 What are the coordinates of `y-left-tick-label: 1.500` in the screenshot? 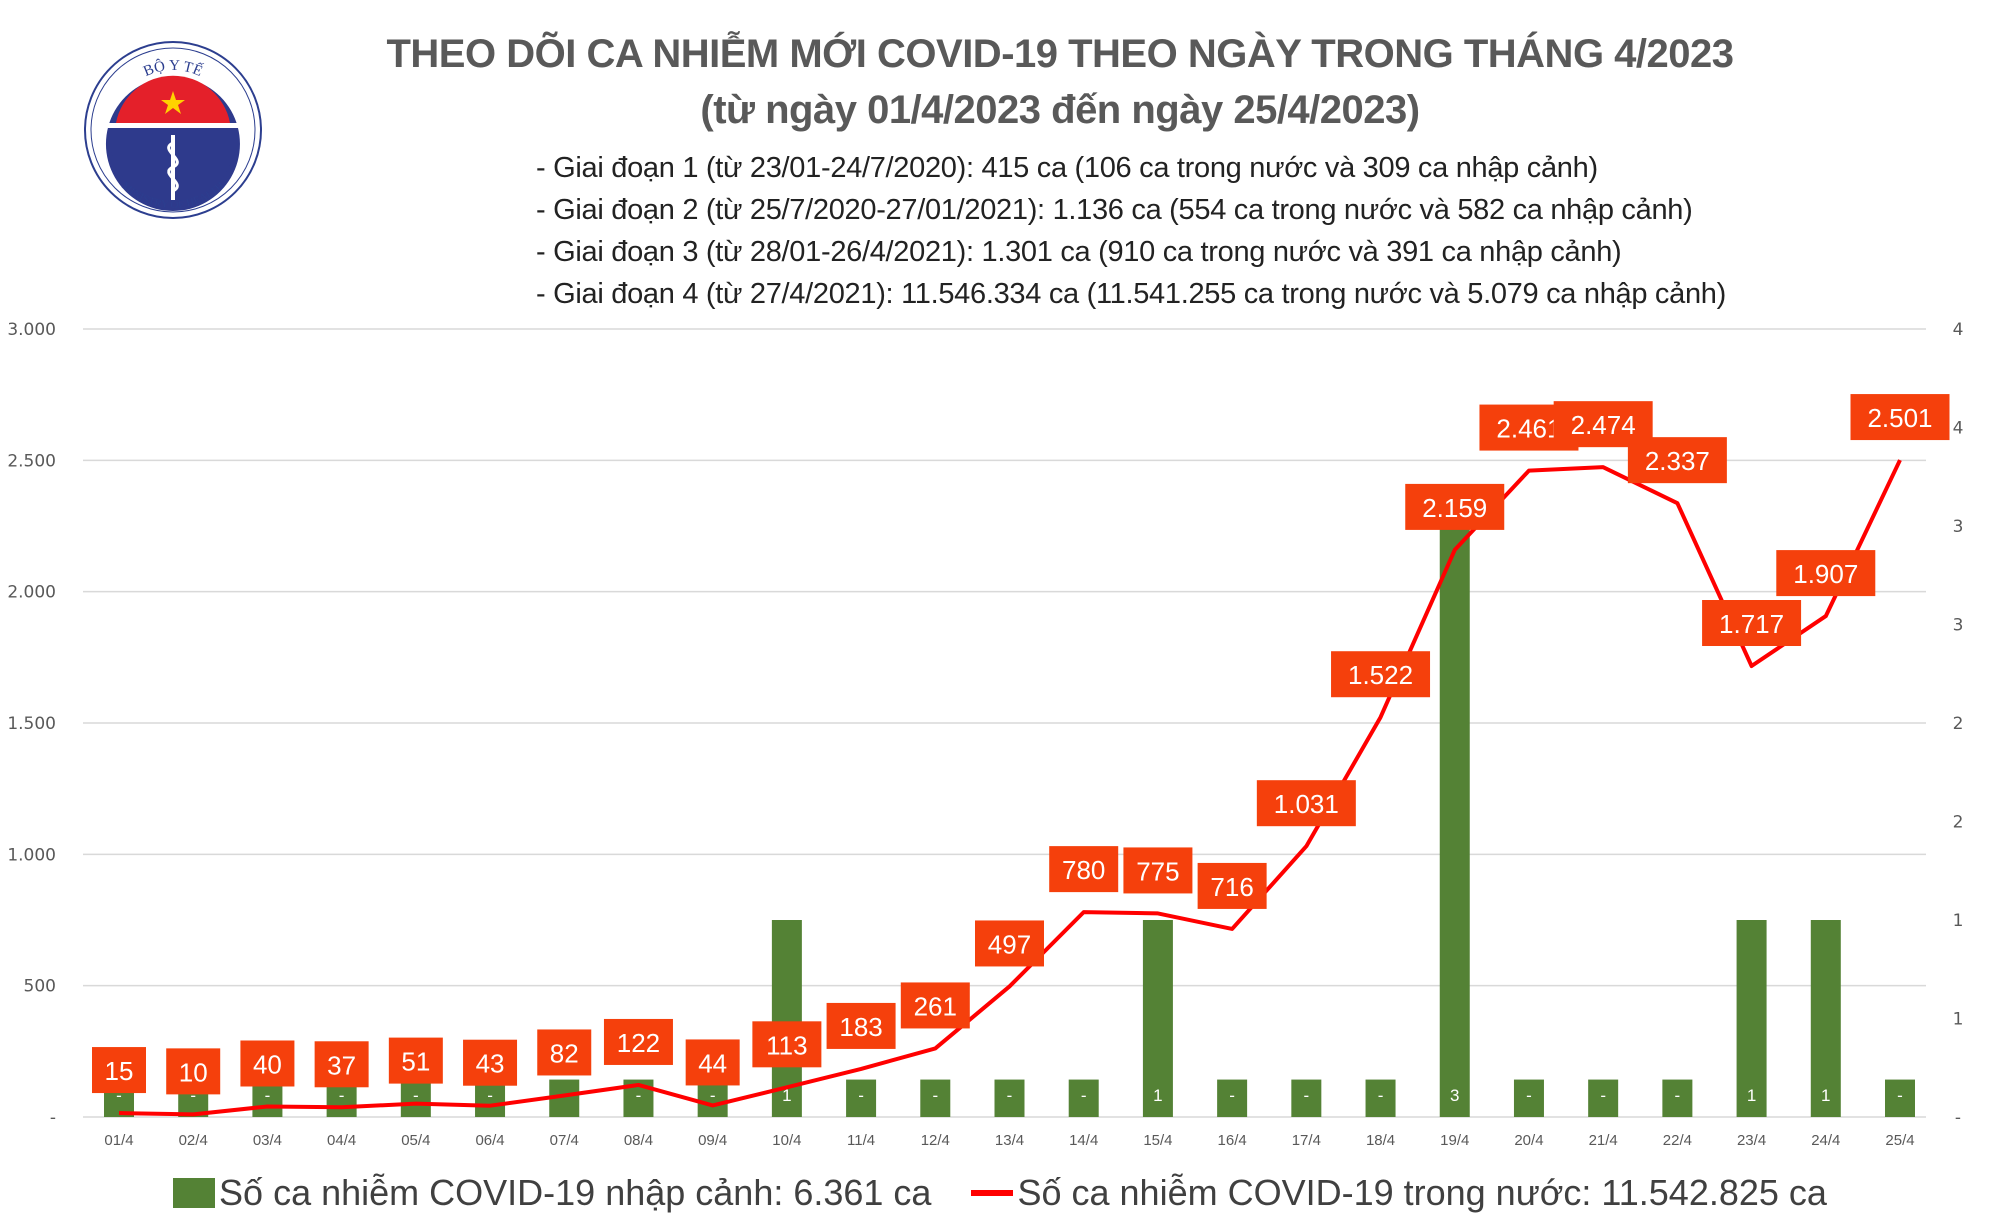 It's located at (31, 724).